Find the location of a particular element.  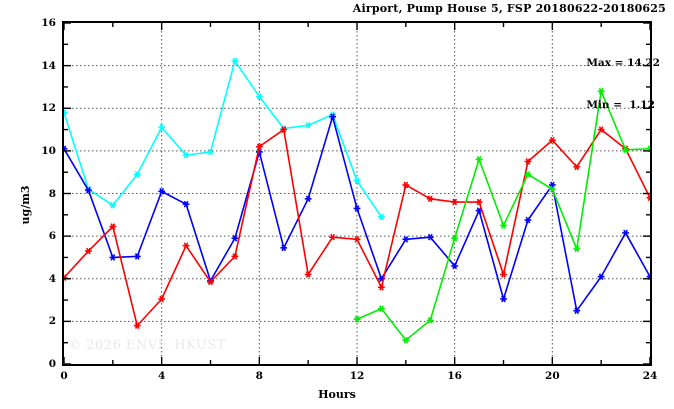

y-tick-label: 16 is located at coordinates (48, 23).